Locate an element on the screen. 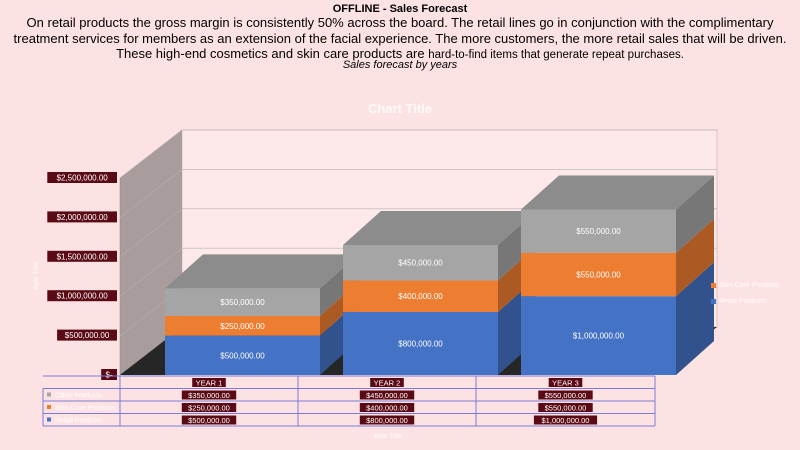  category-label: YEAR 2 is located at coordinates (387, 383).